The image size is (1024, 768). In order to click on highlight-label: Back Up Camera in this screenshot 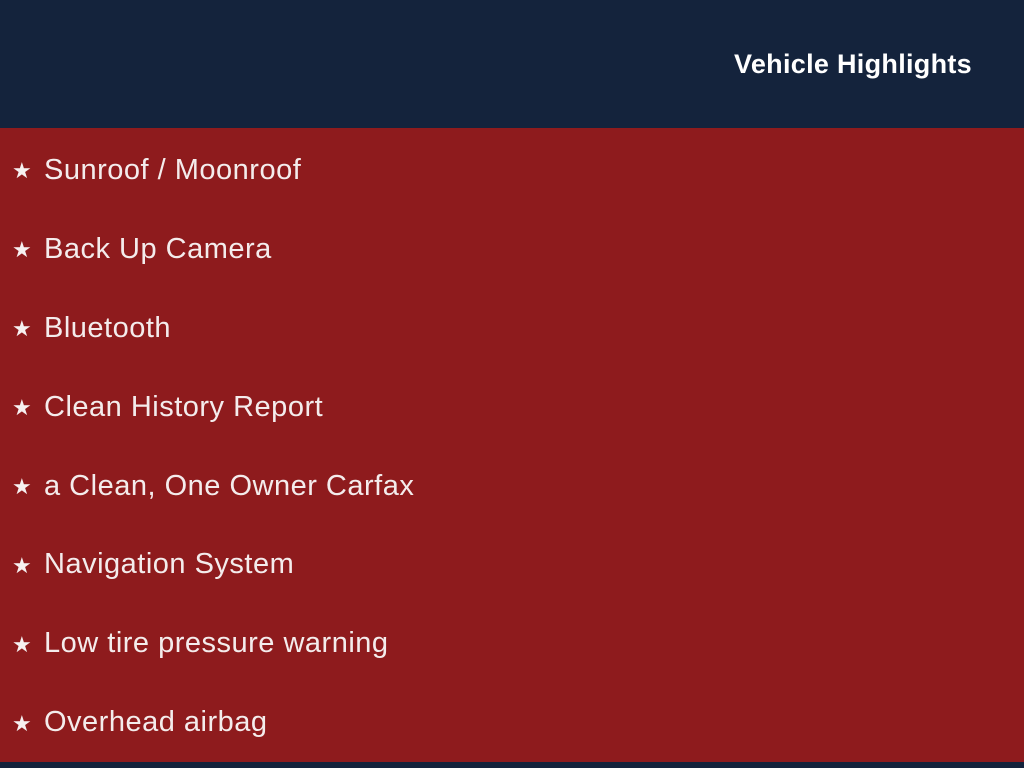, I will do `click(158, 248)`.